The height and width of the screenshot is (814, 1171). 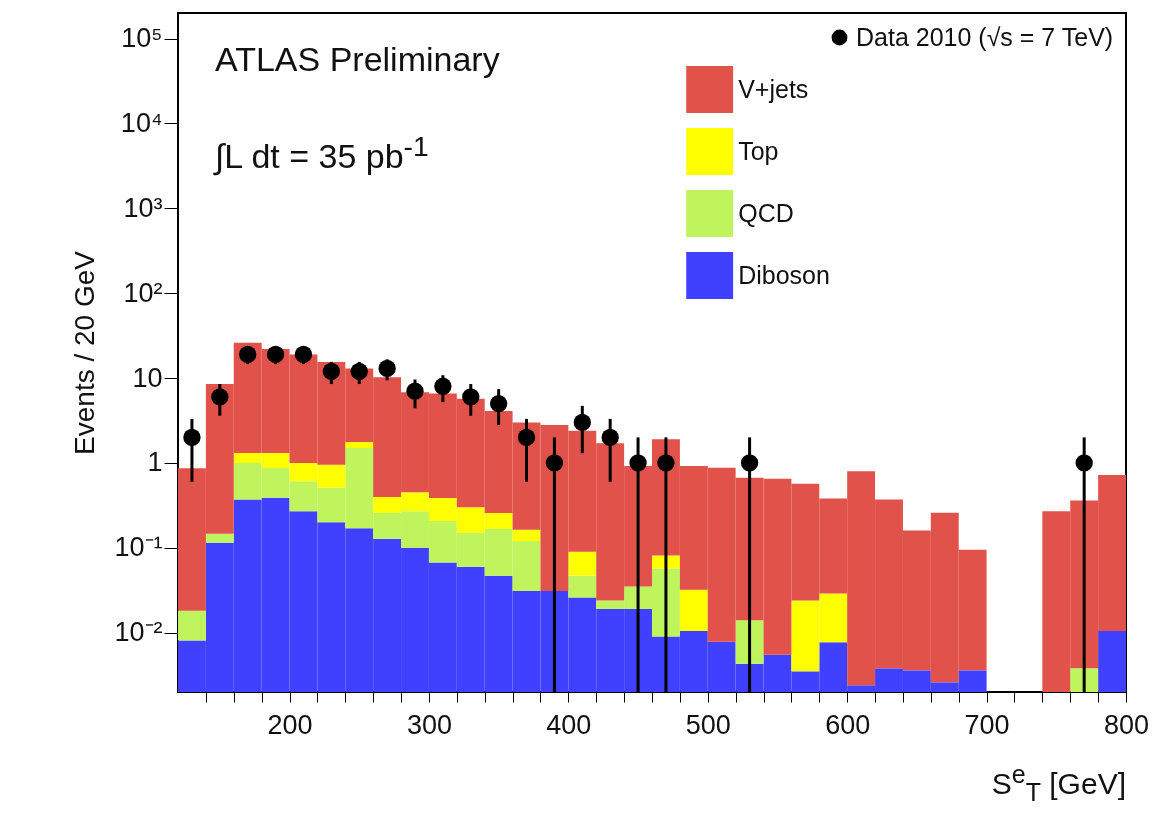 What do you see at coordinates (569, 724) in the screenshot?
I see `x-tick-label: 400` at bounding box center [569, 724].